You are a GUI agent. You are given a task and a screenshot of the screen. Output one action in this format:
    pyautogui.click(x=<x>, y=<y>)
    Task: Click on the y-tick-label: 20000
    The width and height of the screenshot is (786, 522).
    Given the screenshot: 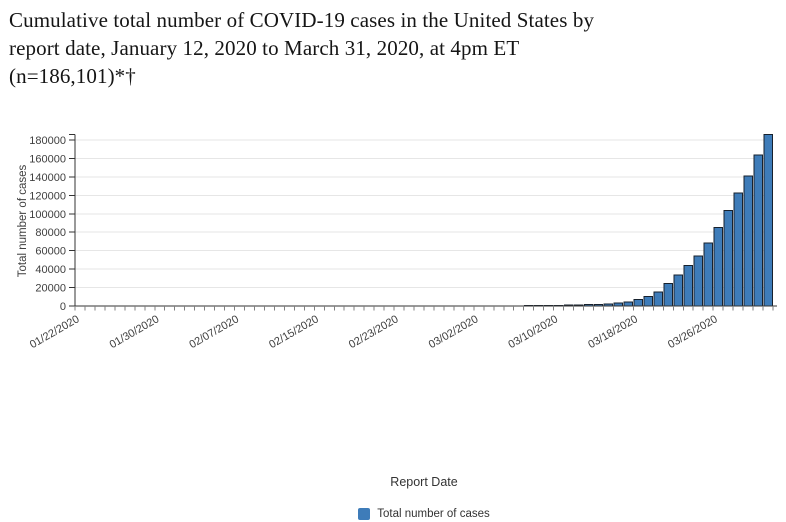 What is the action you would take?
    pyautogui.click(x=50, y=289)
    